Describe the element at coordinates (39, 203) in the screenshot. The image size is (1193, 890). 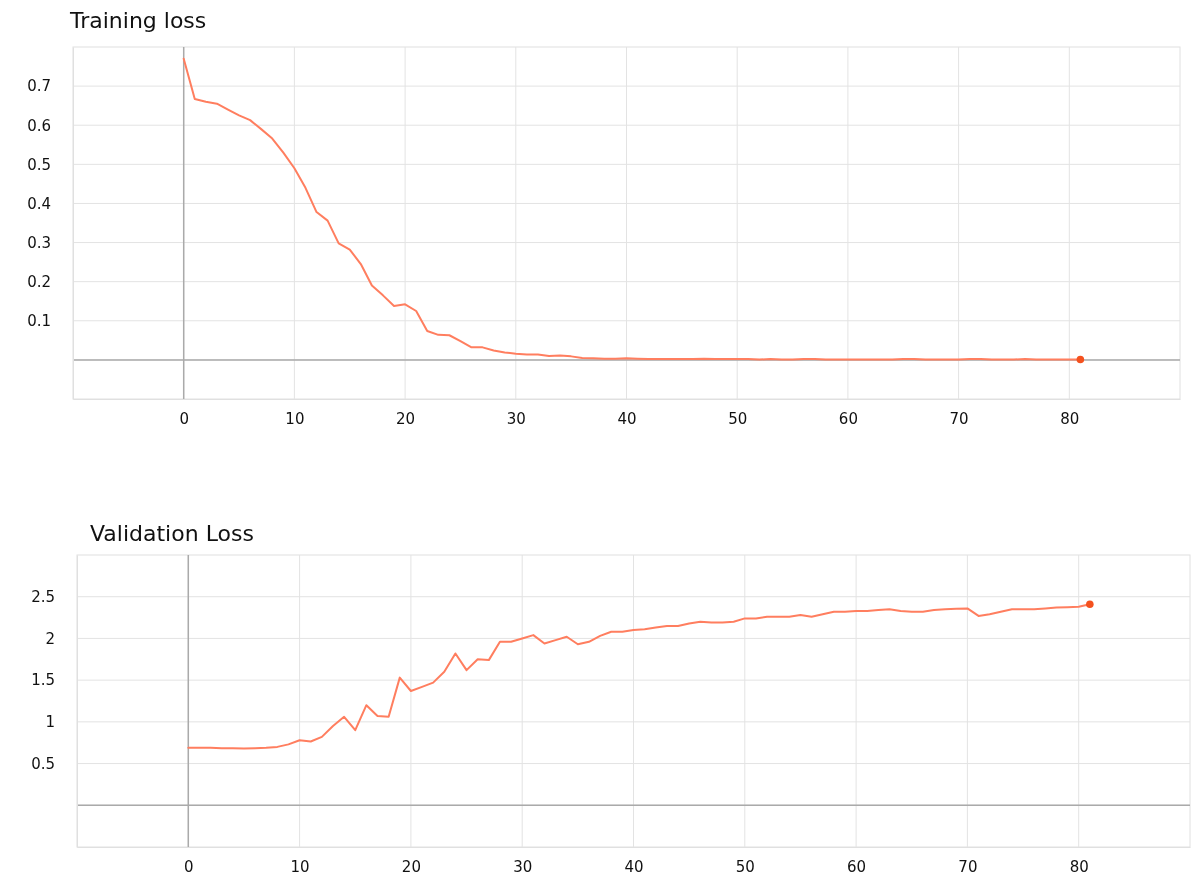
I see `y-tick-label: 0.4` at that location.